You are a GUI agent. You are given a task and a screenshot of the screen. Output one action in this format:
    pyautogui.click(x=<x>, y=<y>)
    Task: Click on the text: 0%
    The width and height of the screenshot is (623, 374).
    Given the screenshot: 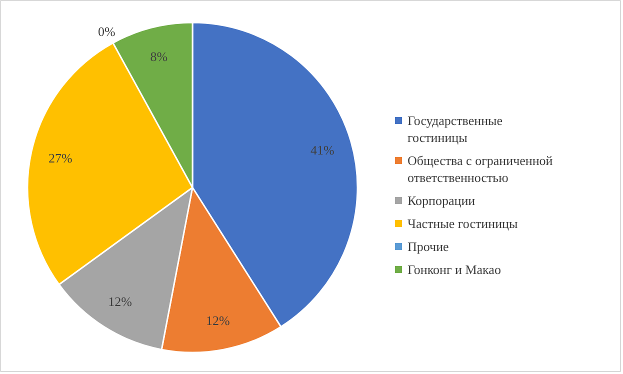 What is the action you would take?
    pyautogui.click(x=107, y=31)
    